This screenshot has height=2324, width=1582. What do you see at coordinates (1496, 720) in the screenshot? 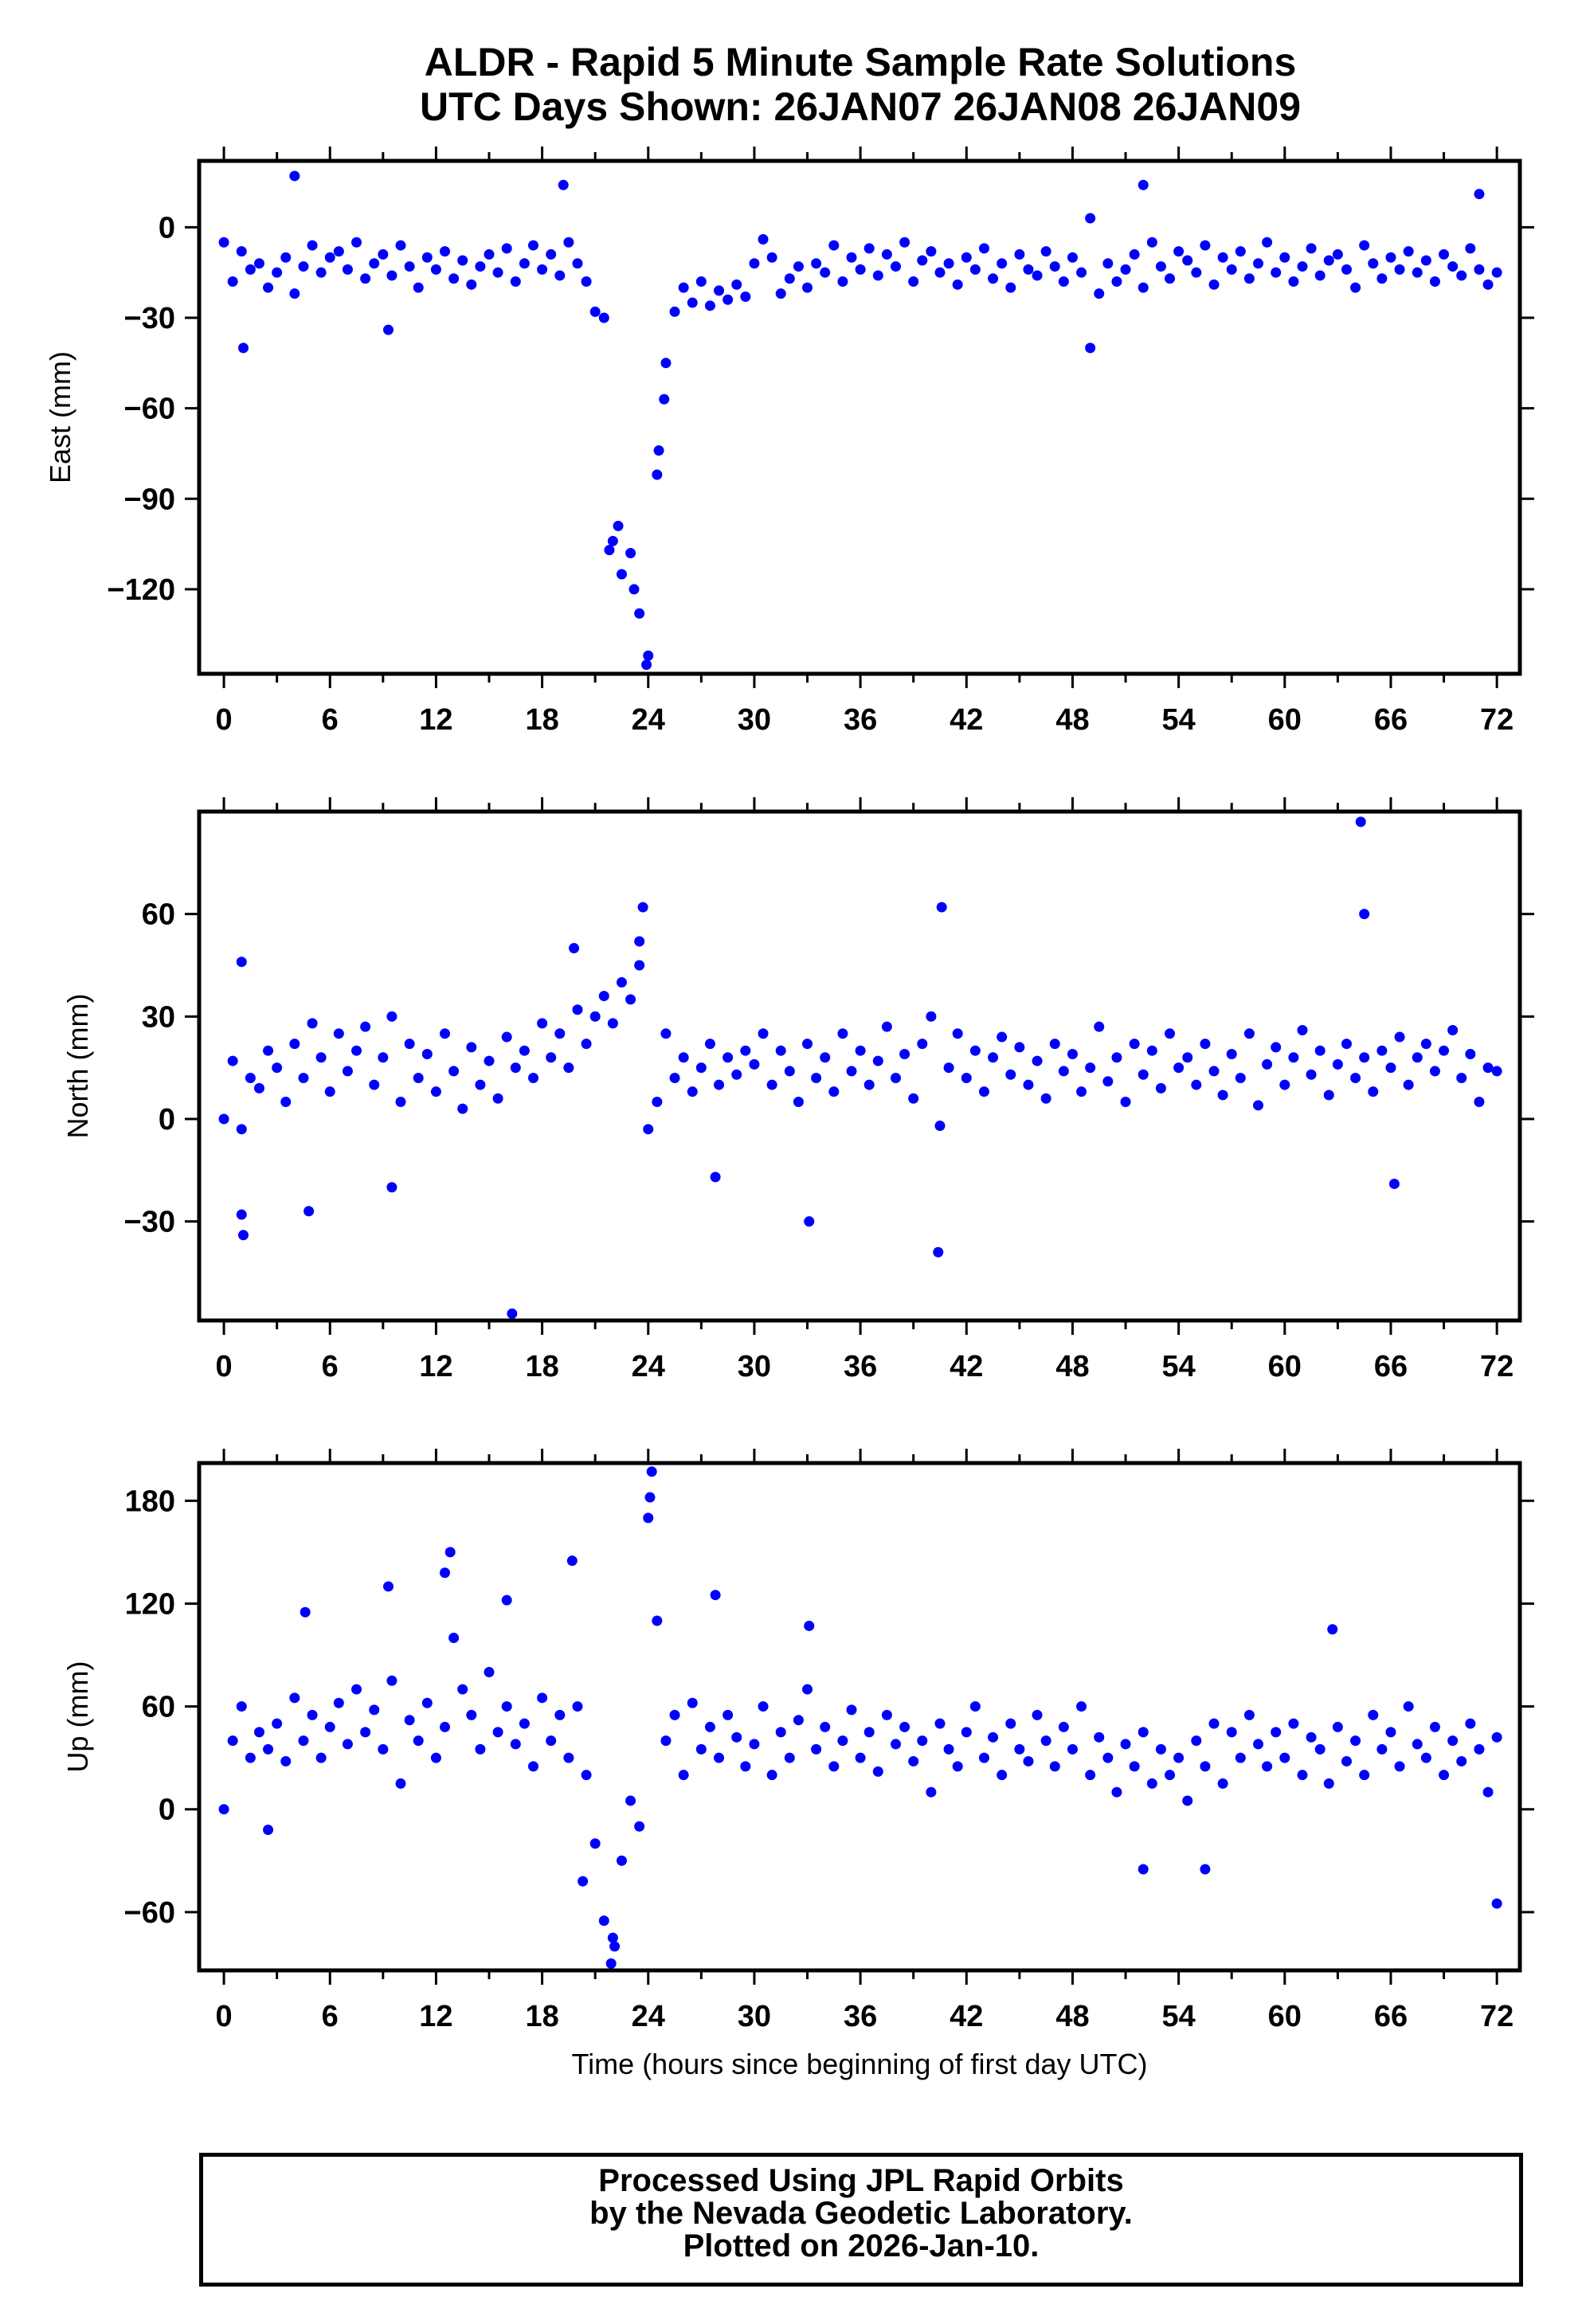
I see `east-x-tick-label: 72` at bounding box center [1496, 720].